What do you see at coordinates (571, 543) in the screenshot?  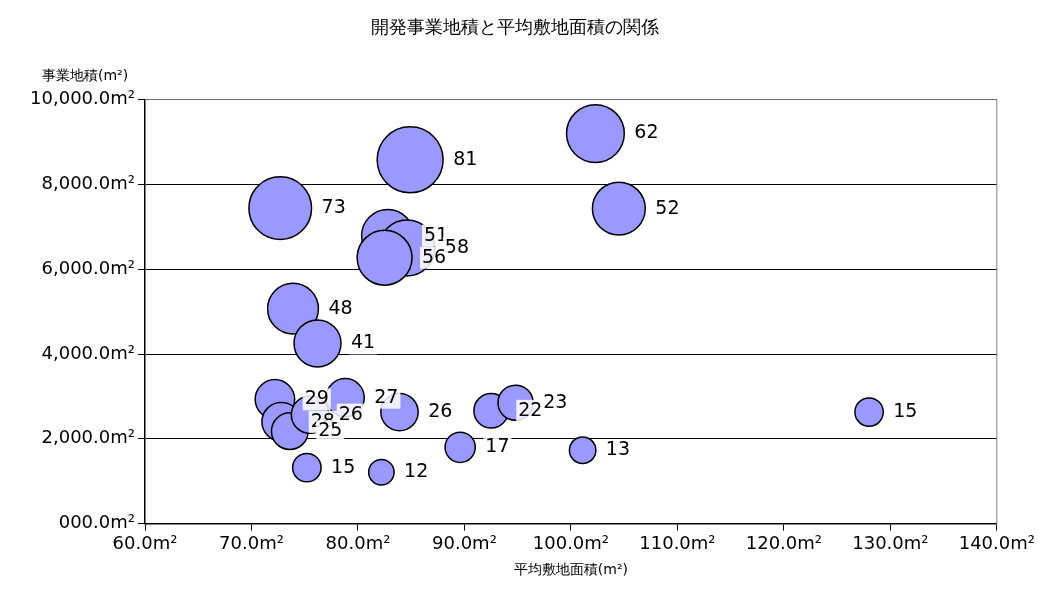 I see `x-tick-label: 100.0m²` at bounding box center [571, 543].